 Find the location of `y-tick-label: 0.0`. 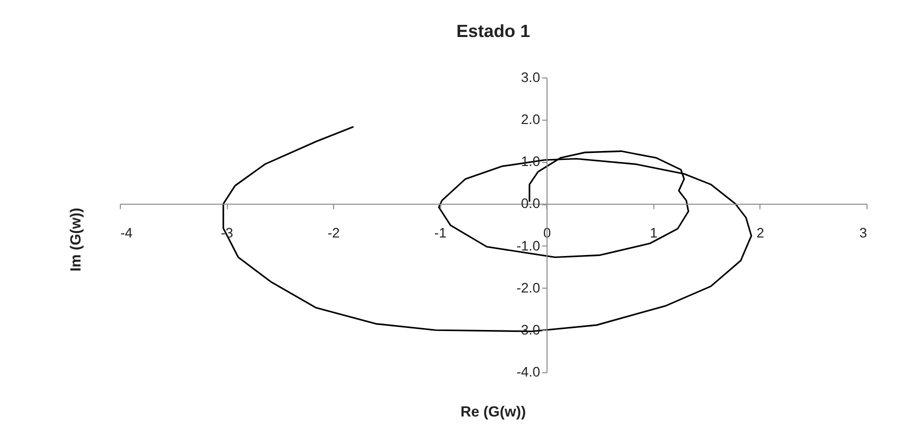

y-tick-label: 0.0 is located at coordinates (530, 204).